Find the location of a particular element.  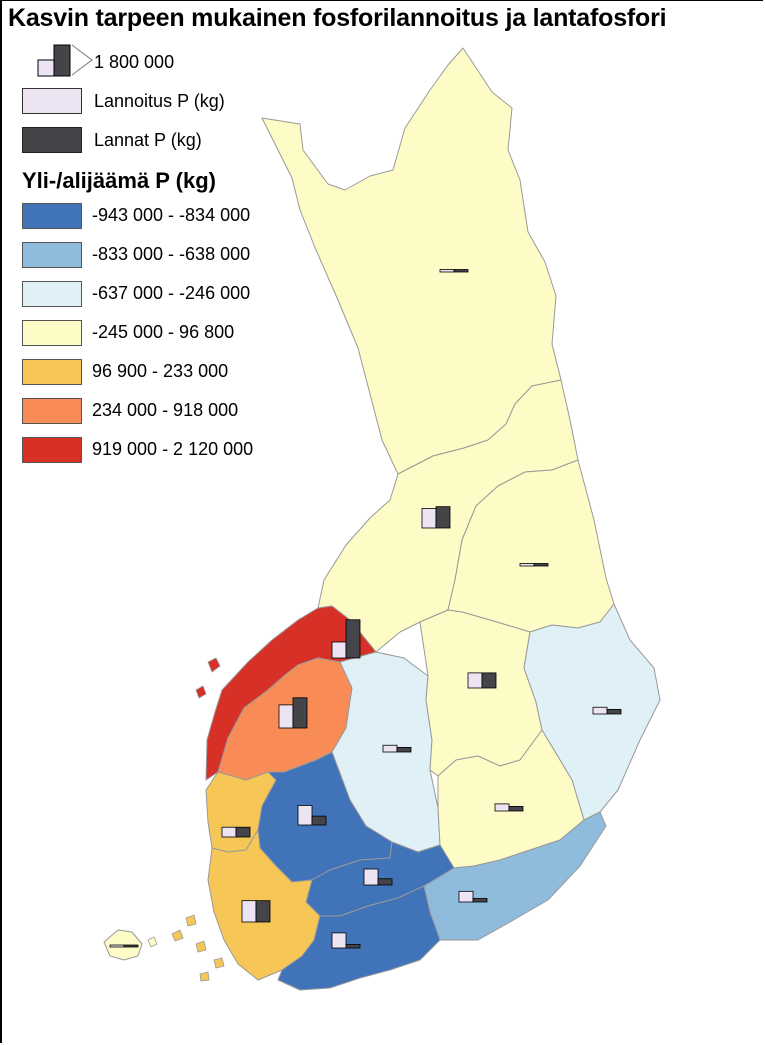

legend-scale-label: 1 800 000 is located at coordinates (134, 62).